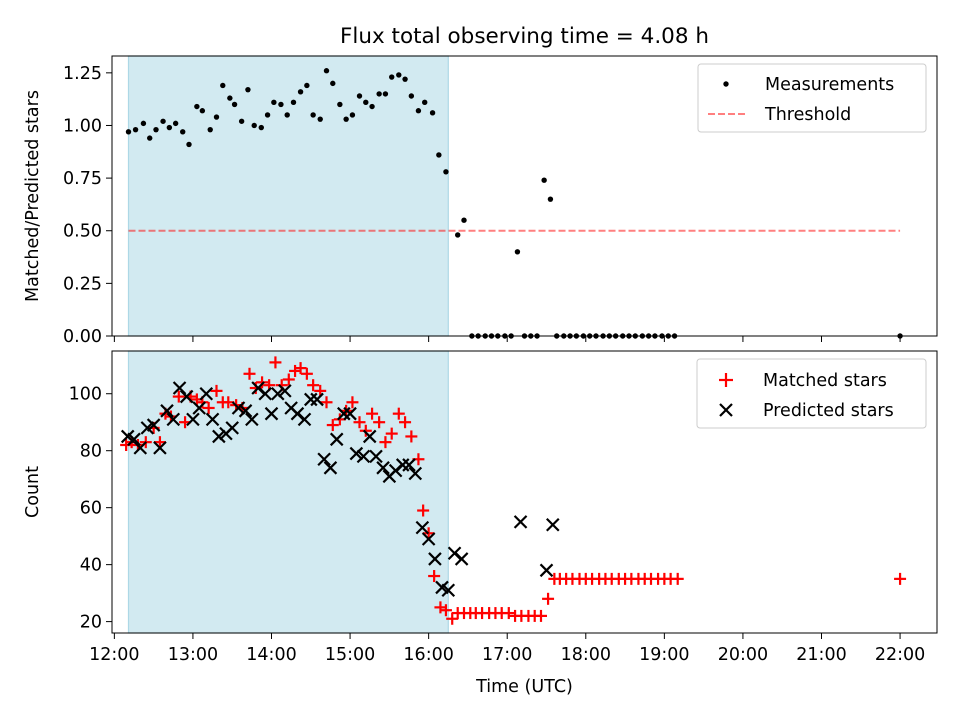 This screenshot has width=960, height=720. Describe the element at coordinates (829, 85) in the screenshot. I see `legend-measurements-label: Measurements` at that location.